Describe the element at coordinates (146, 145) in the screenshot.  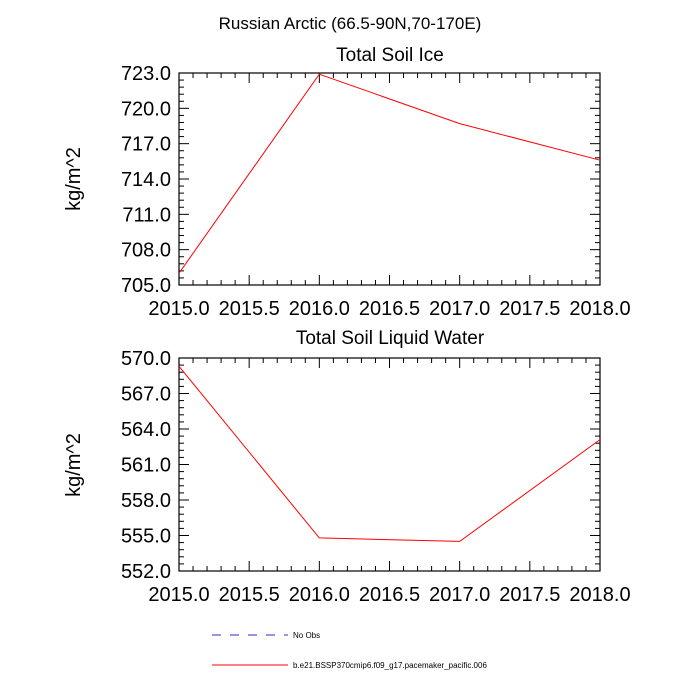
I see `y-tick-label: 717.0` at that location.